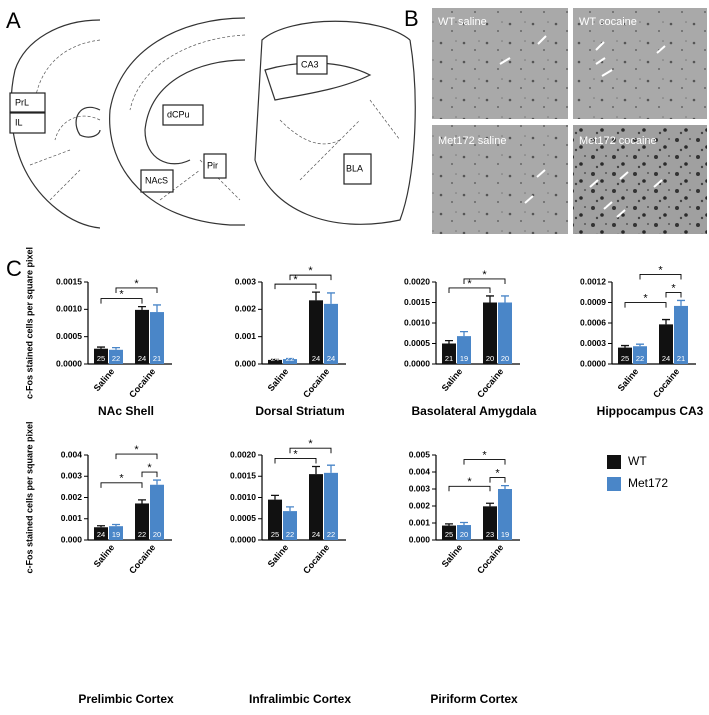 The height and width of the screenshot is (715, 709). What do you see at coordinates (354, 168) in the screenshot?
I see `region-label: BLA` at bounding box center [354, 168].